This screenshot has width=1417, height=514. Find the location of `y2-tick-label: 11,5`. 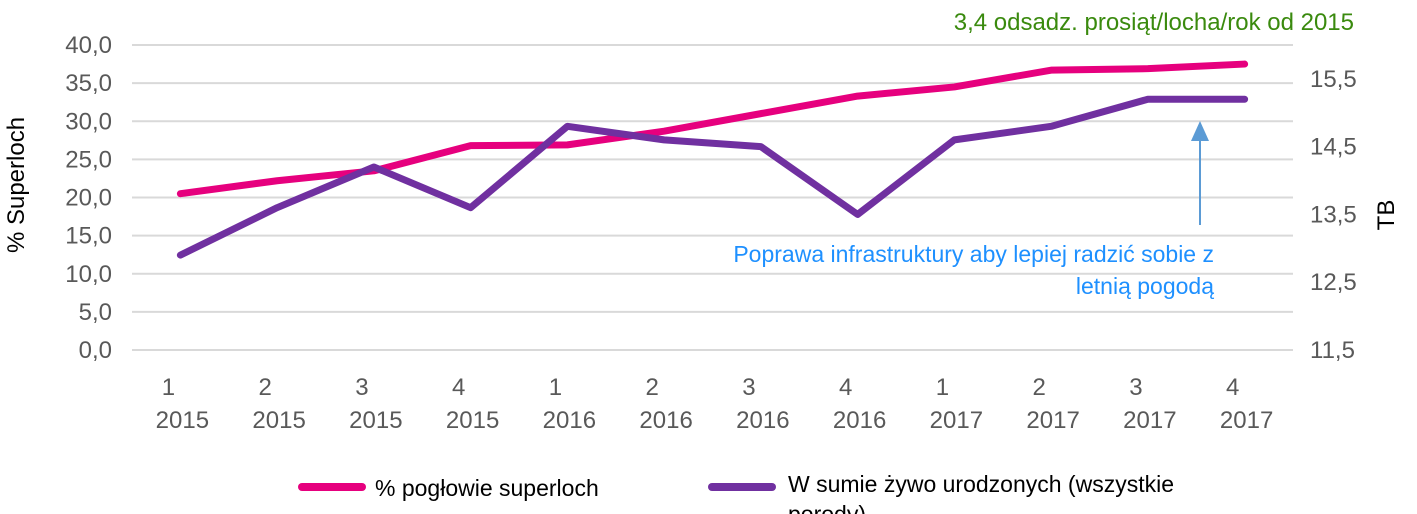

y2-tick-label: 11,5 is located at coordinates (1332, 350).